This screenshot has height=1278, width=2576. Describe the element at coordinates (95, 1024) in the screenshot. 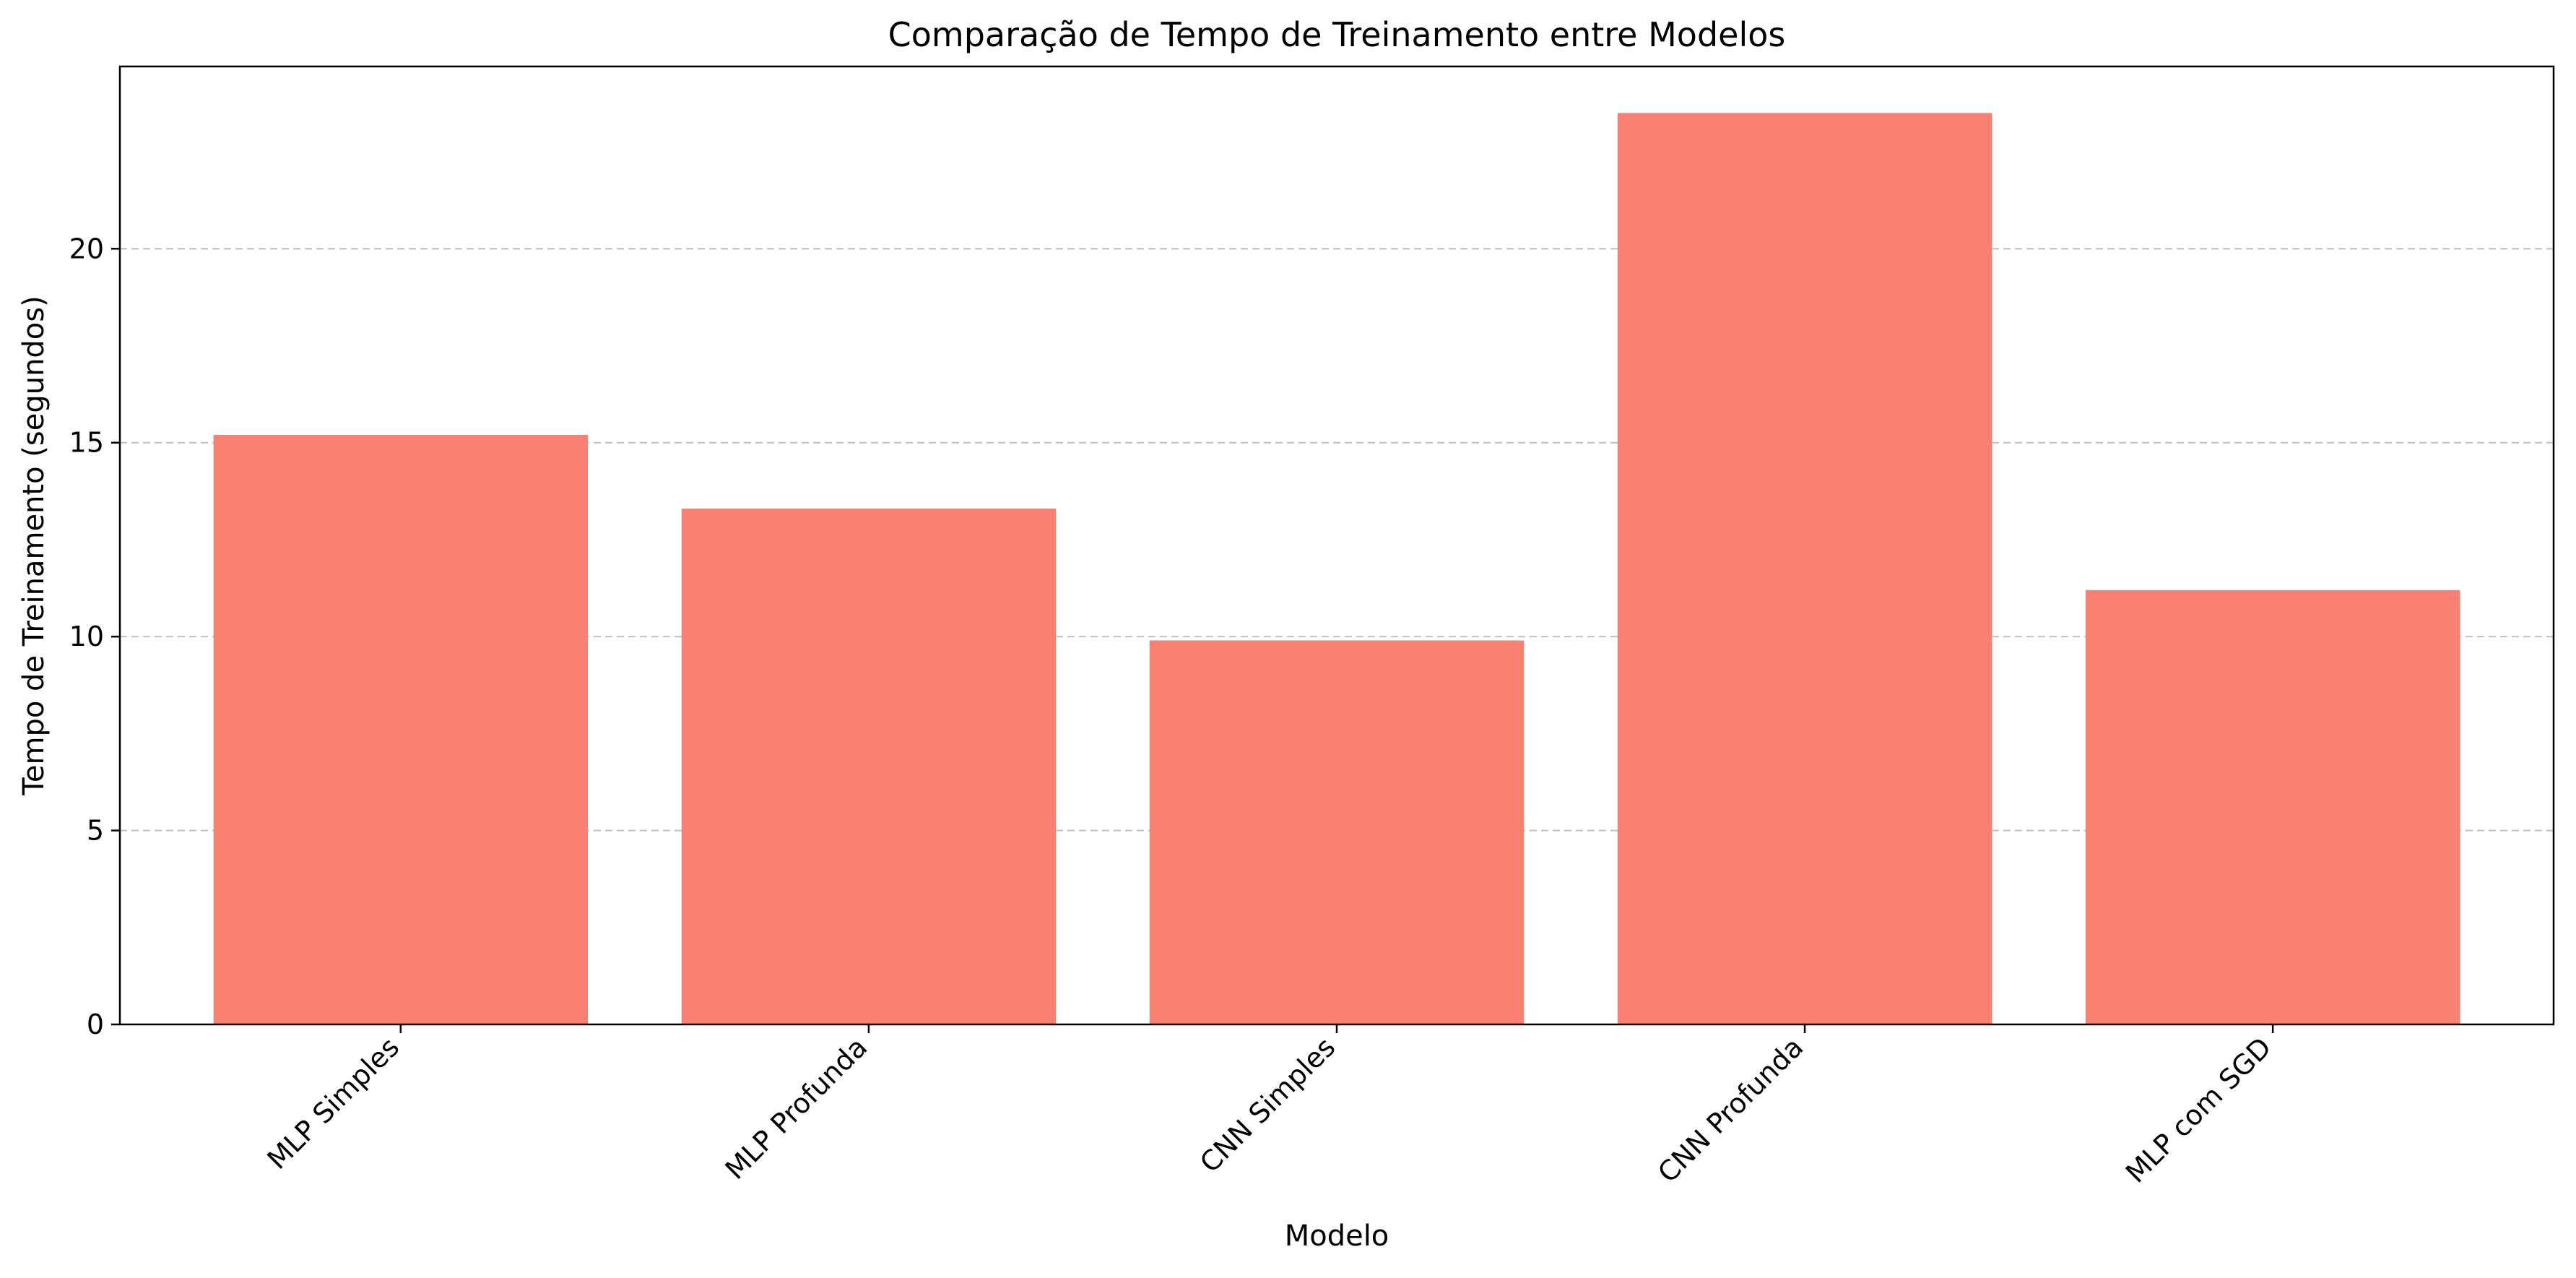

I see `y-tick-label: 0` at that location.